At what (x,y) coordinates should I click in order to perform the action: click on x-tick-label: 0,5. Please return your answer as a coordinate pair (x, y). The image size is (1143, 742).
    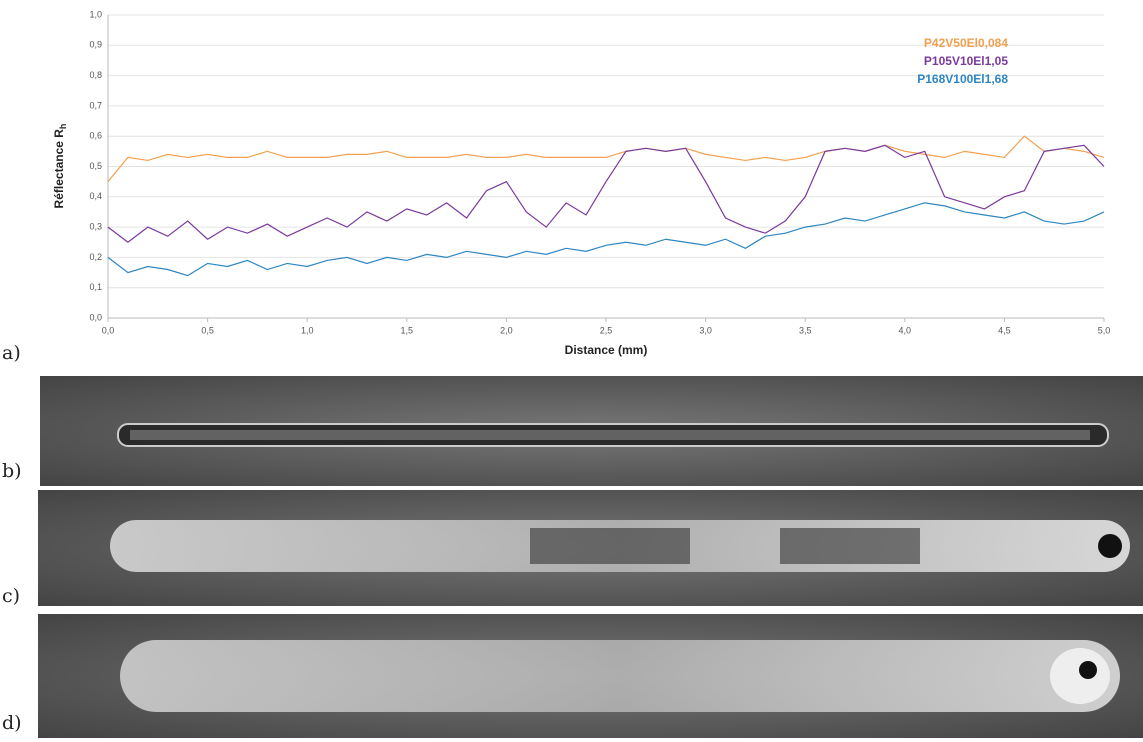
    Looking at the image, I should click on (207, 330).